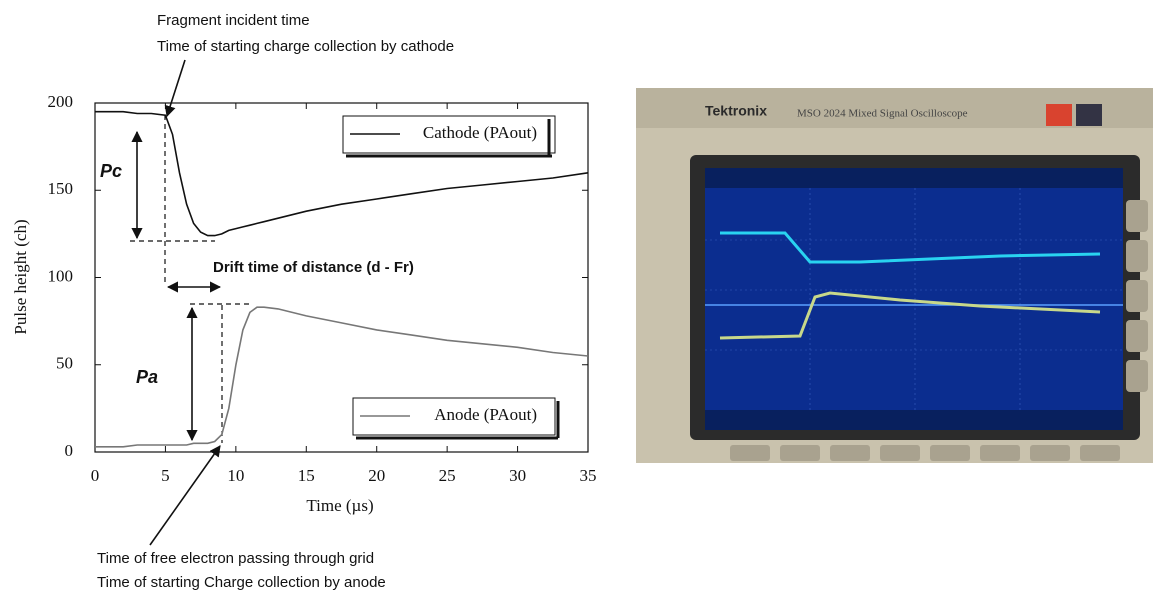 The height and width of the screenshot is (600, 1153). I want to click on y-tick-label: 200, so click(61, 101).